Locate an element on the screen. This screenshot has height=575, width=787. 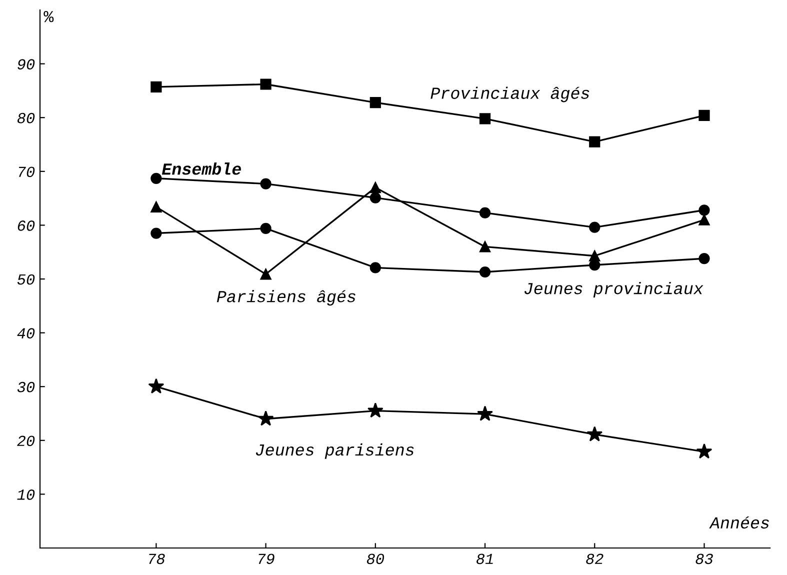
y-tick-label: 70 is located at coordinates (26, 172).